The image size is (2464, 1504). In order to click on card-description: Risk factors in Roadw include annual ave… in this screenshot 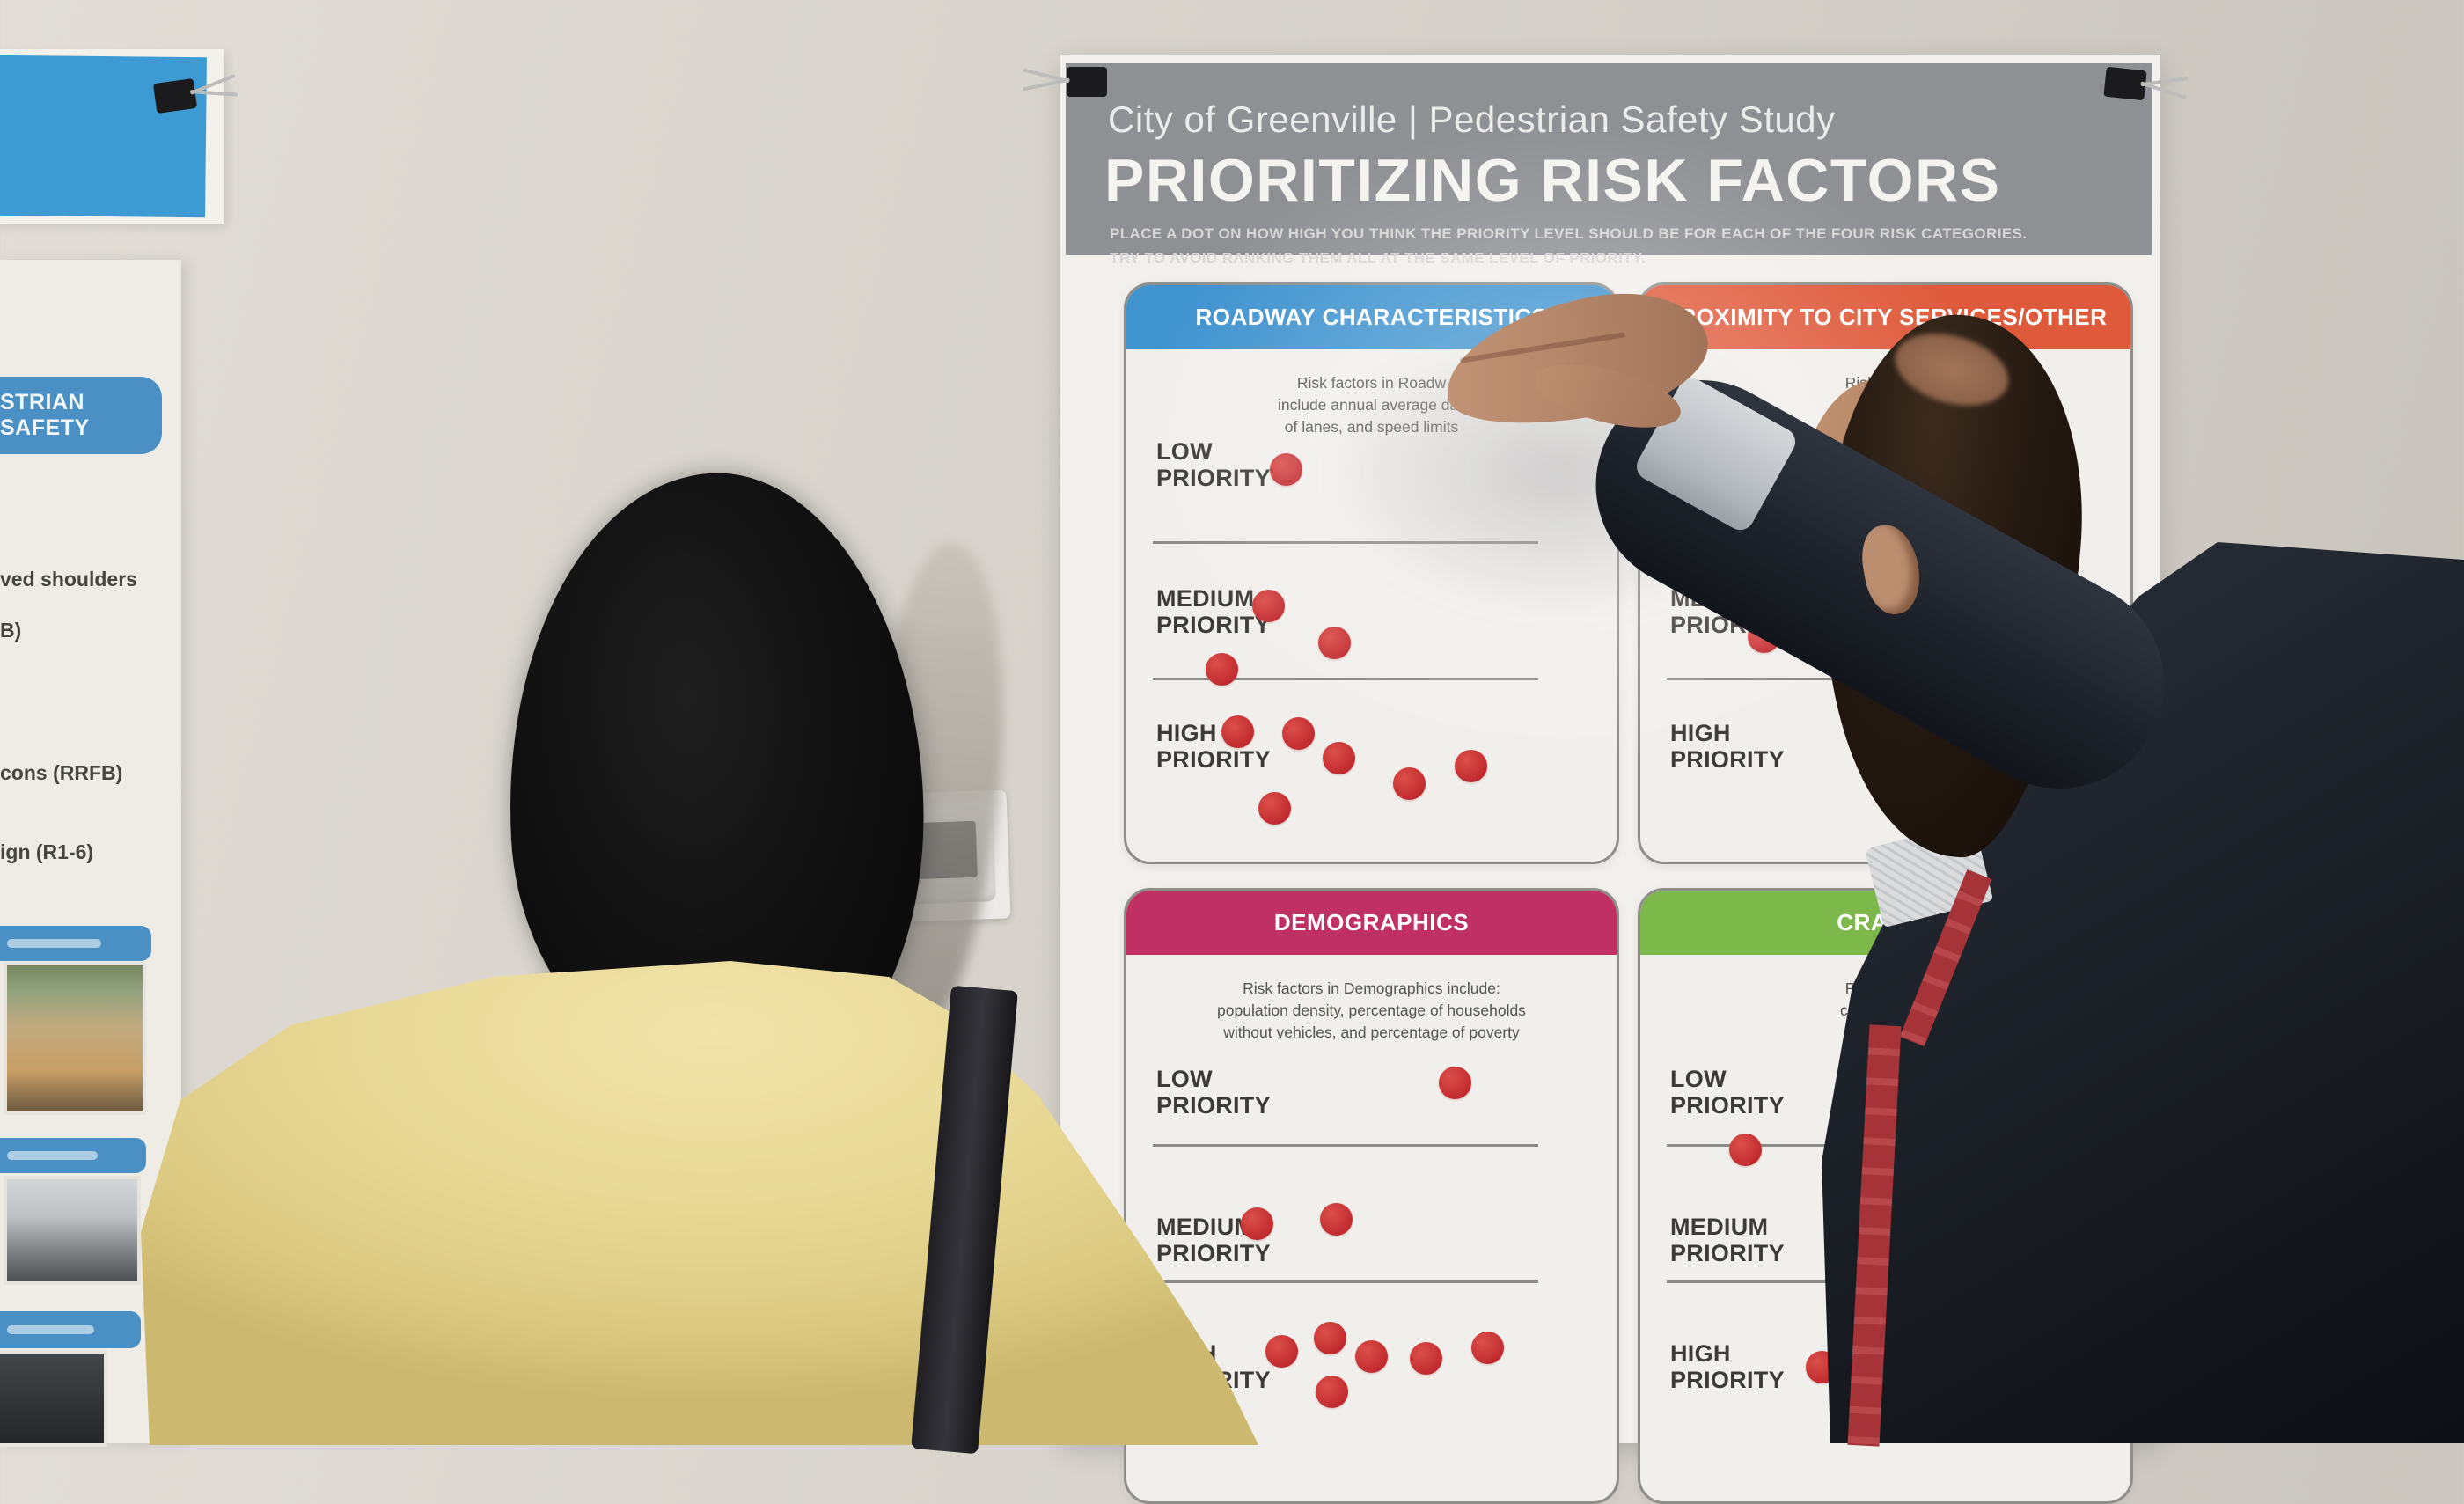, I will do `click(1372, 405)`.